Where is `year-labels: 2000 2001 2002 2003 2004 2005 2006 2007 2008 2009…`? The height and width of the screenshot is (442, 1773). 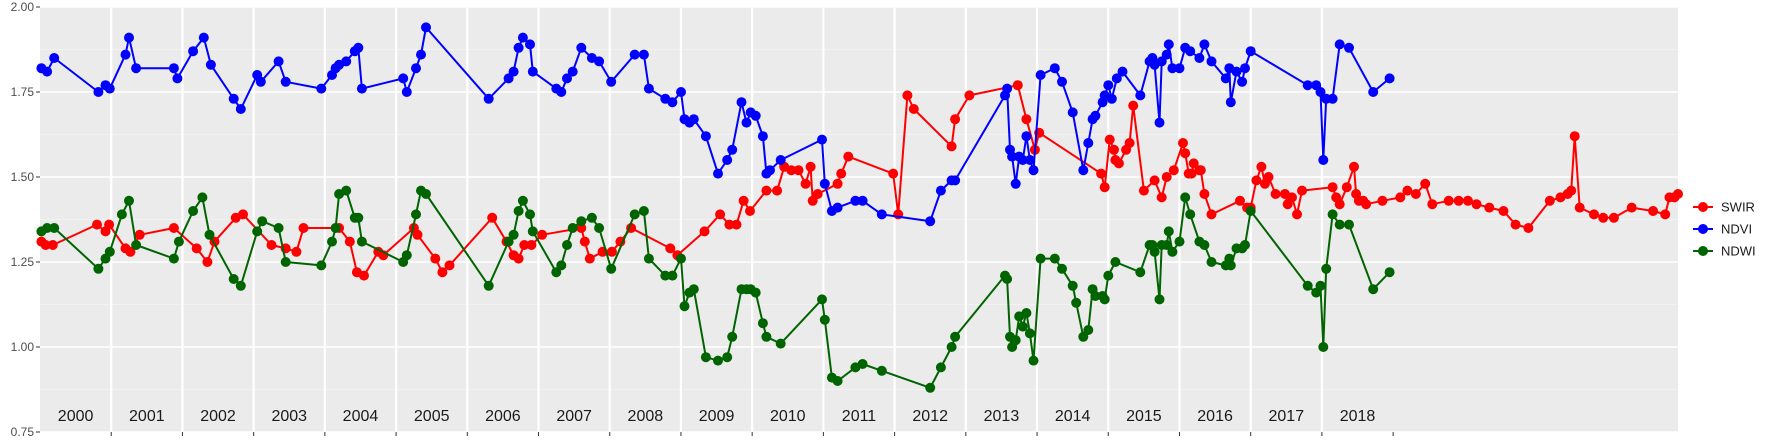 year-labels: 2000 2001 2002 2003 2004 2005 2006 2007 2008 2009… is located at coordinates (717, 416).